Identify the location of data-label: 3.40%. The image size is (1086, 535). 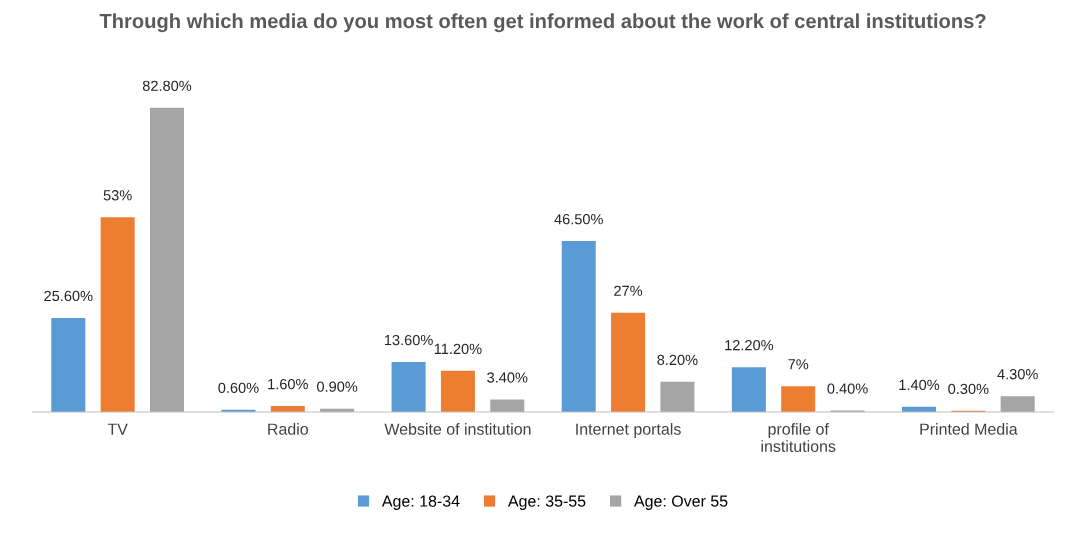
(507, 377).